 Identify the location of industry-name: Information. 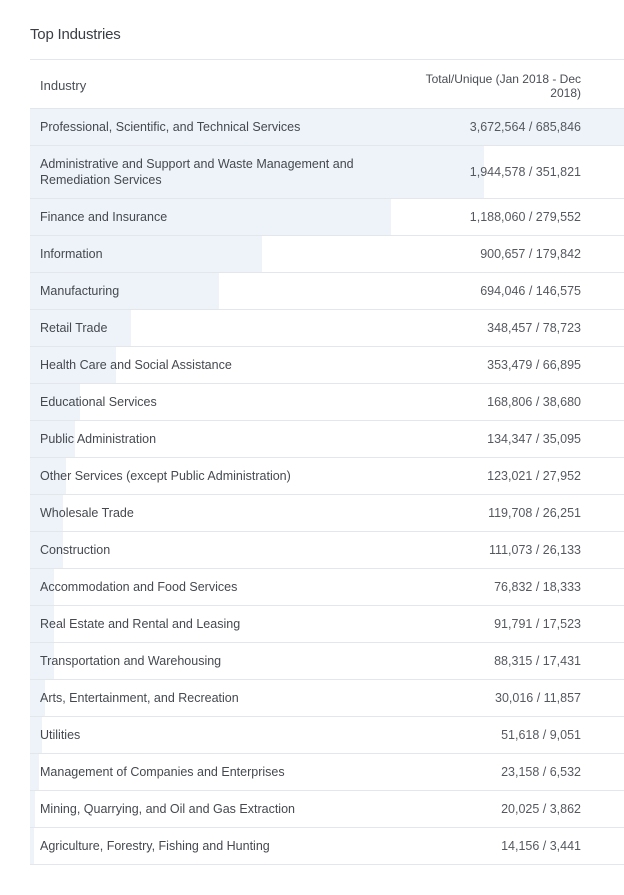
(71, 254).